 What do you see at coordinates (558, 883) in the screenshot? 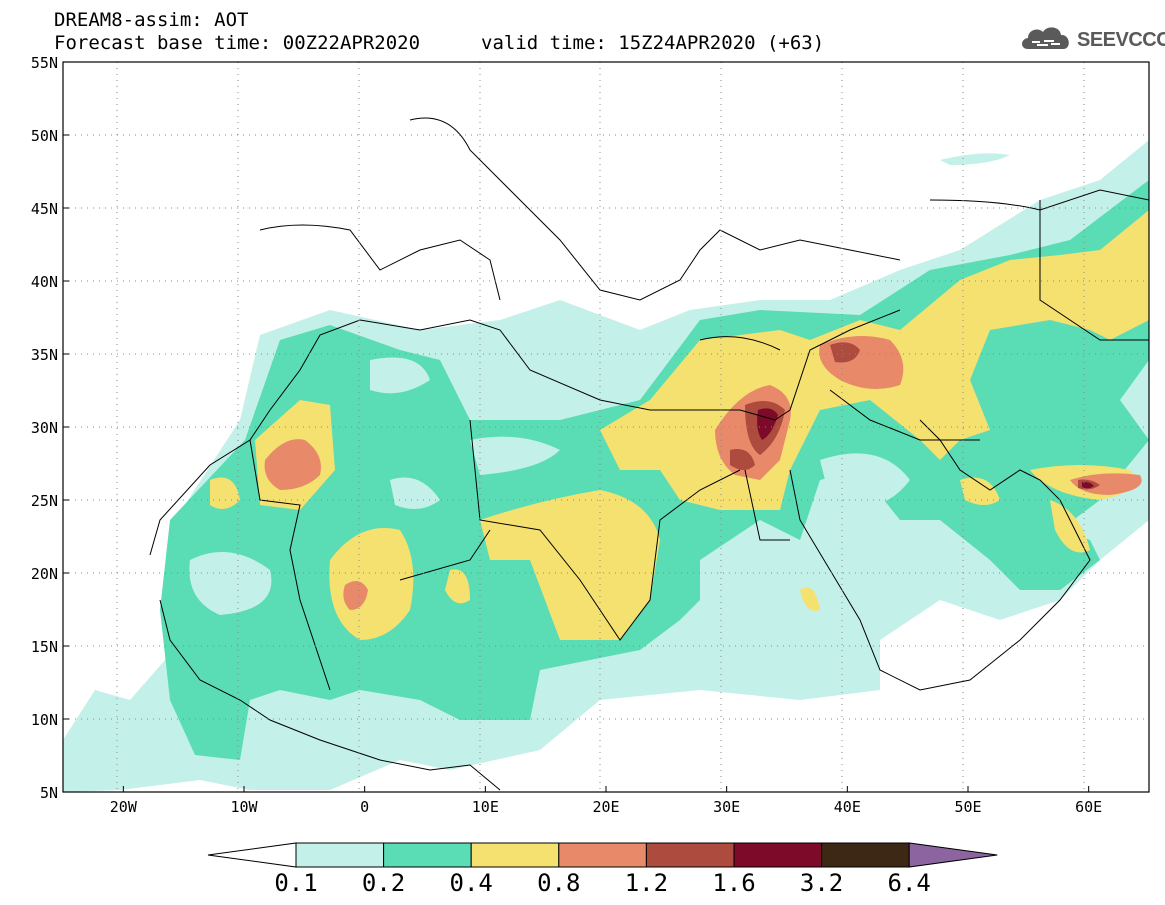
I see `colorbar-label: 0.8` at bounding box center [558, 883].